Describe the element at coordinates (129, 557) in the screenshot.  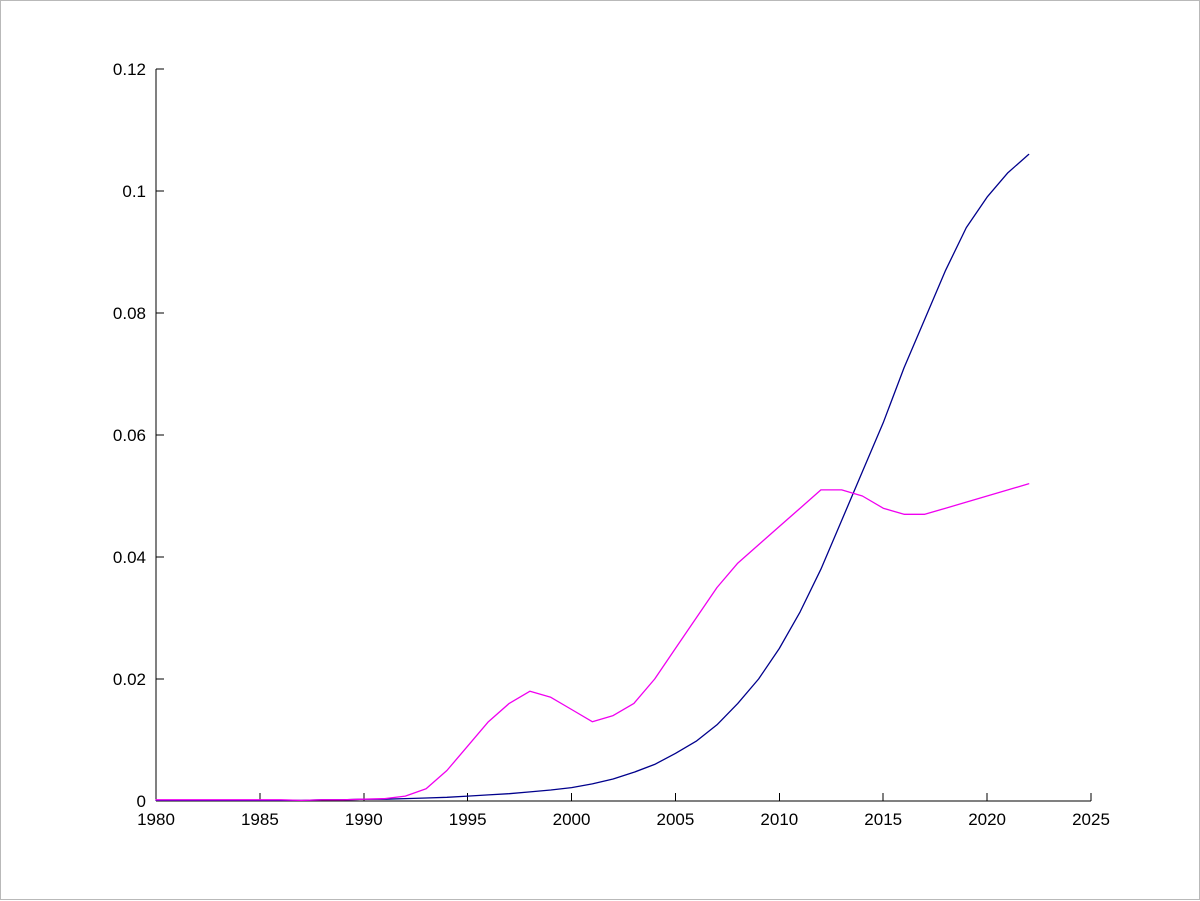
I see `y-tick-label: 0.04` at that location.